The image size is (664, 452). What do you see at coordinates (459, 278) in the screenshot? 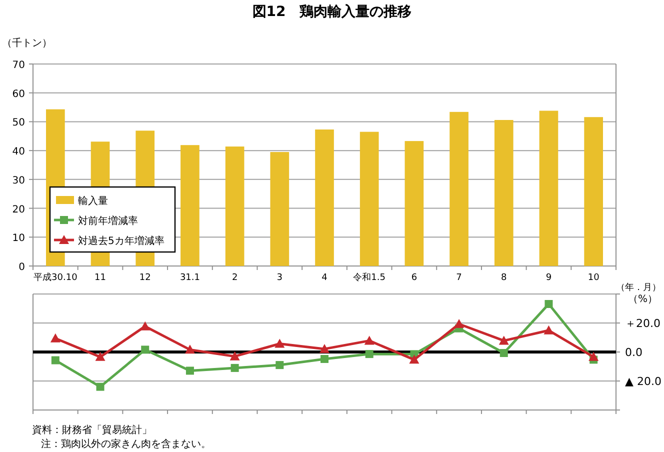
I see `x-tick-label: 7` at bounding box center [459, 278].